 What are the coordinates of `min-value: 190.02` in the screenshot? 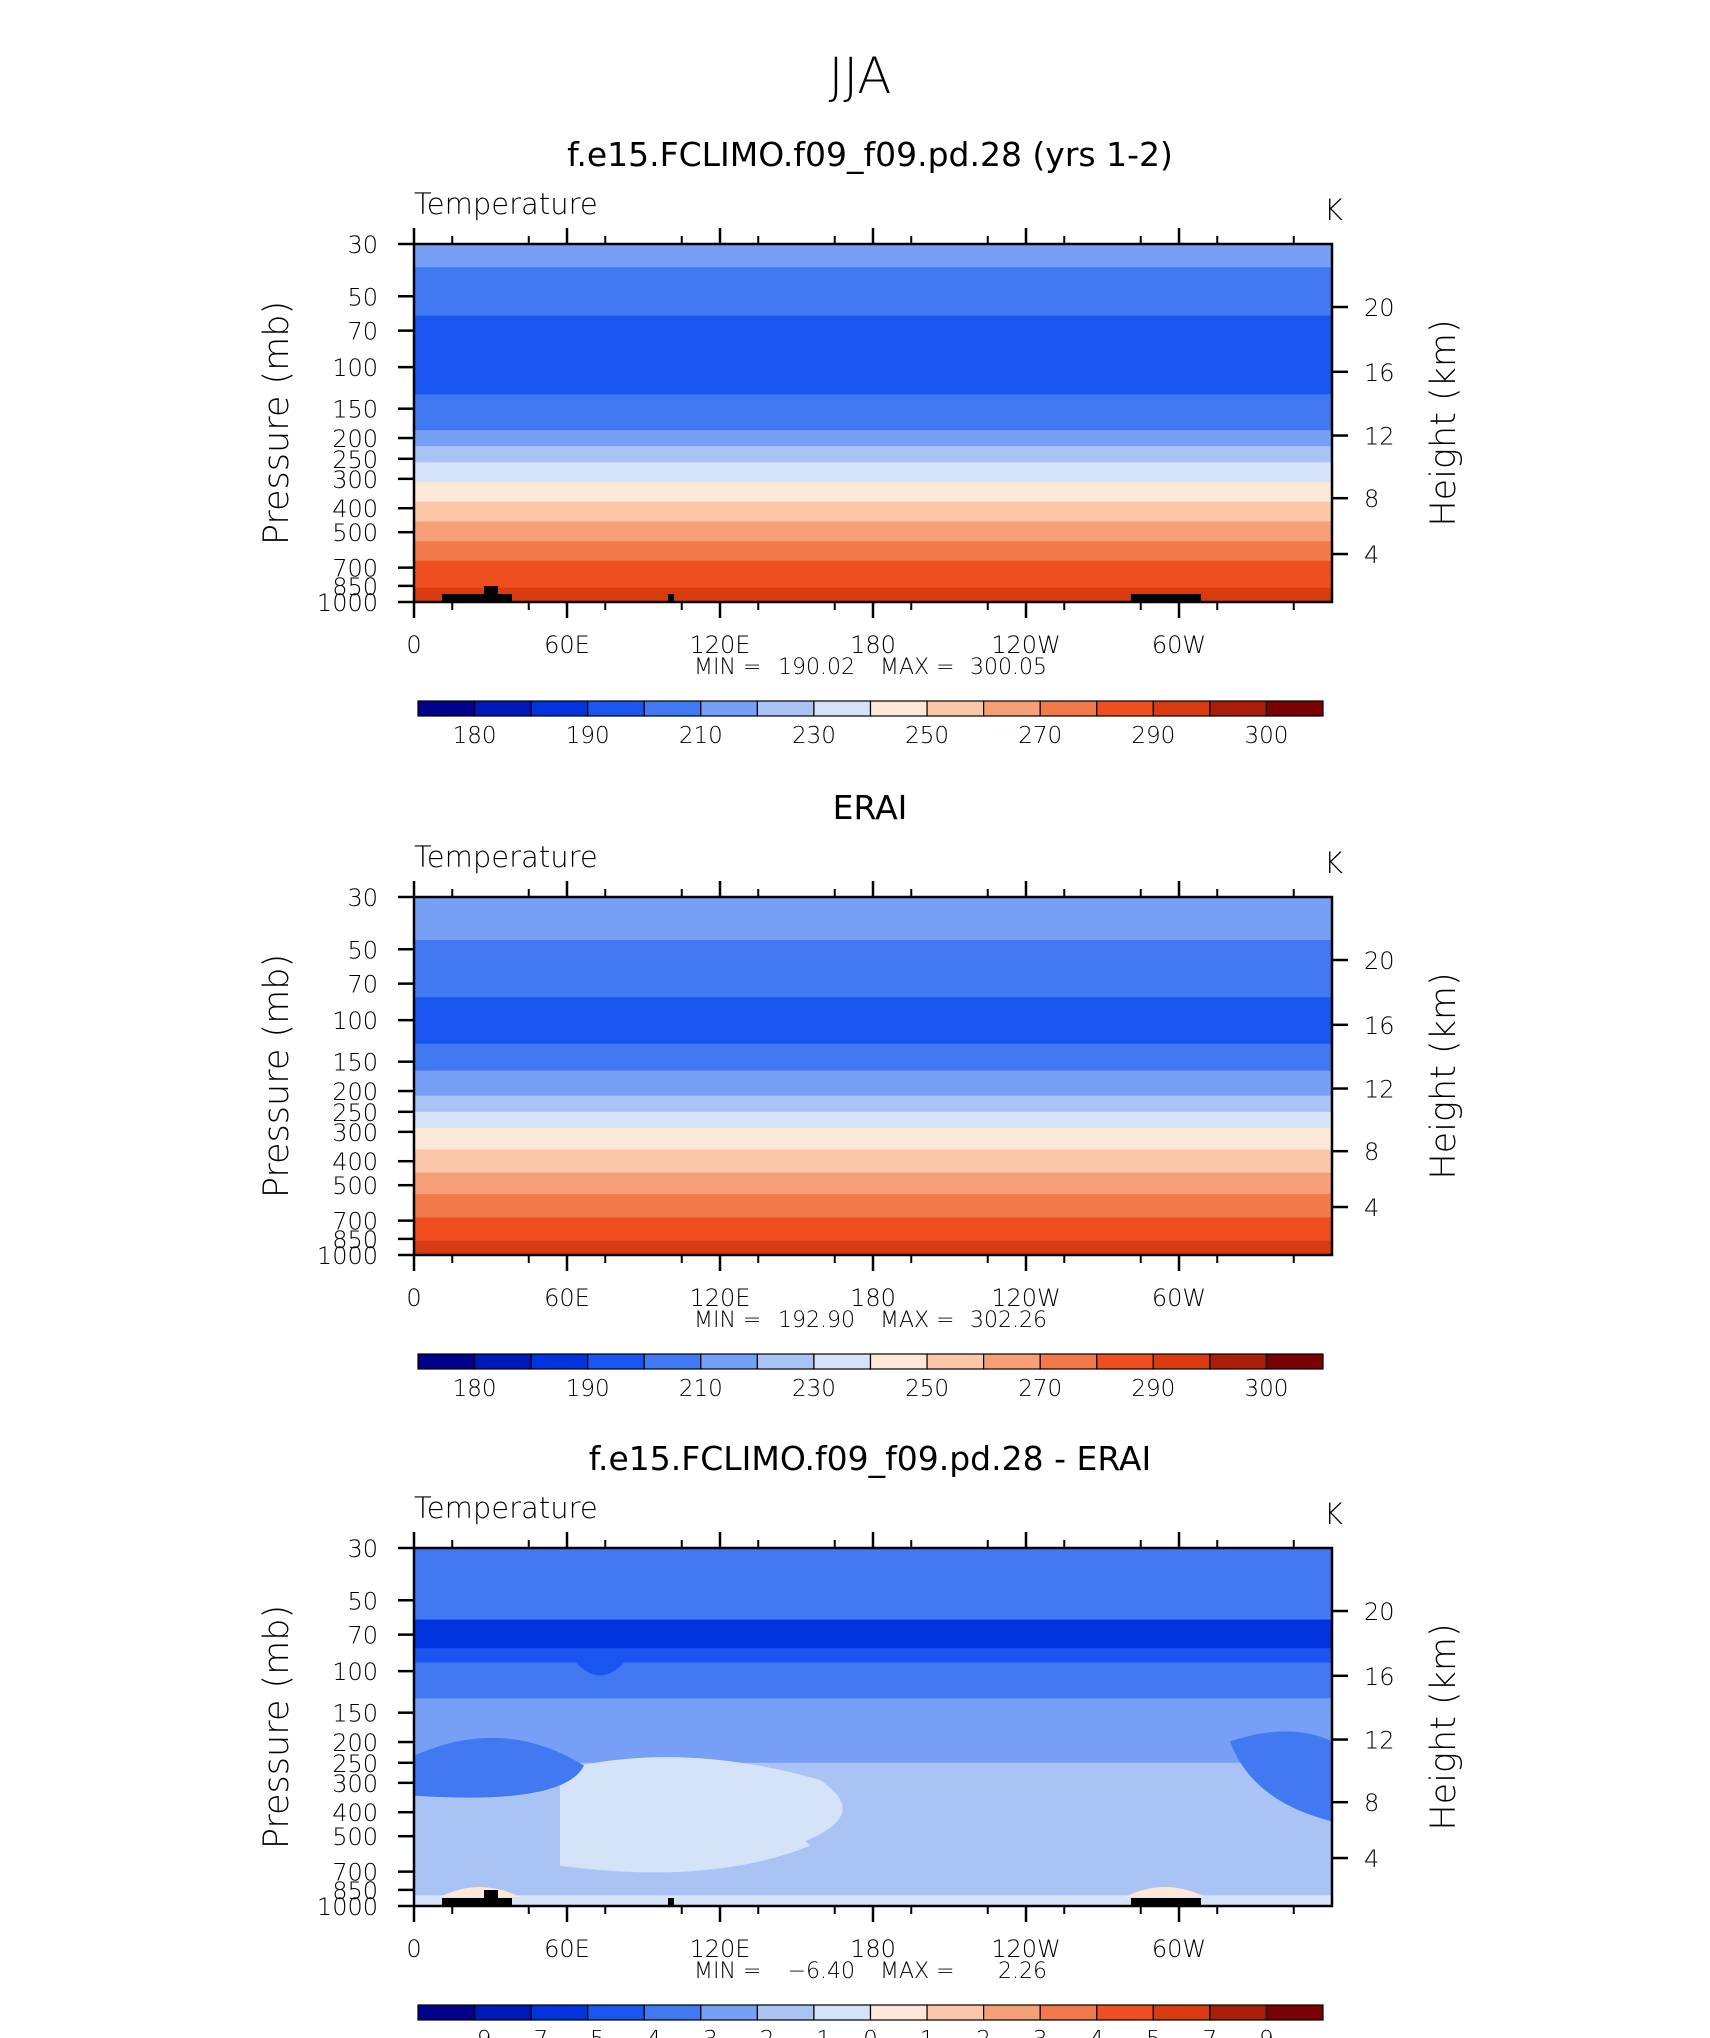 It's located at (816, 667).